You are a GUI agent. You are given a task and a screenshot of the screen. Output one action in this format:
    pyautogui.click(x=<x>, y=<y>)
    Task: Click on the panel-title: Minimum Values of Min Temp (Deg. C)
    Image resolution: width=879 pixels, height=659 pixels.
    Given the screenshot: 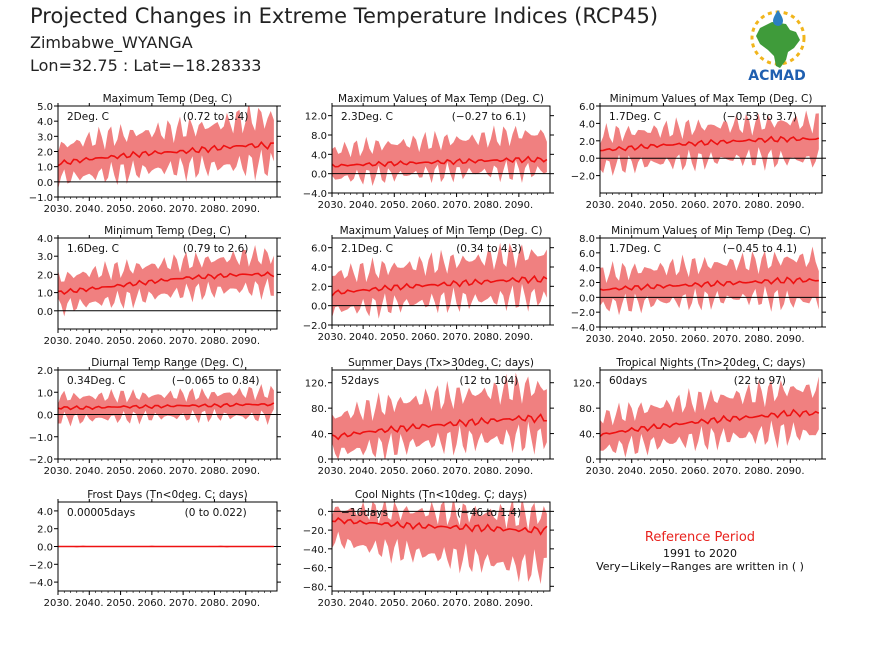 What is the action you would take?
    pyautogui.click(x=711, y=231)
    